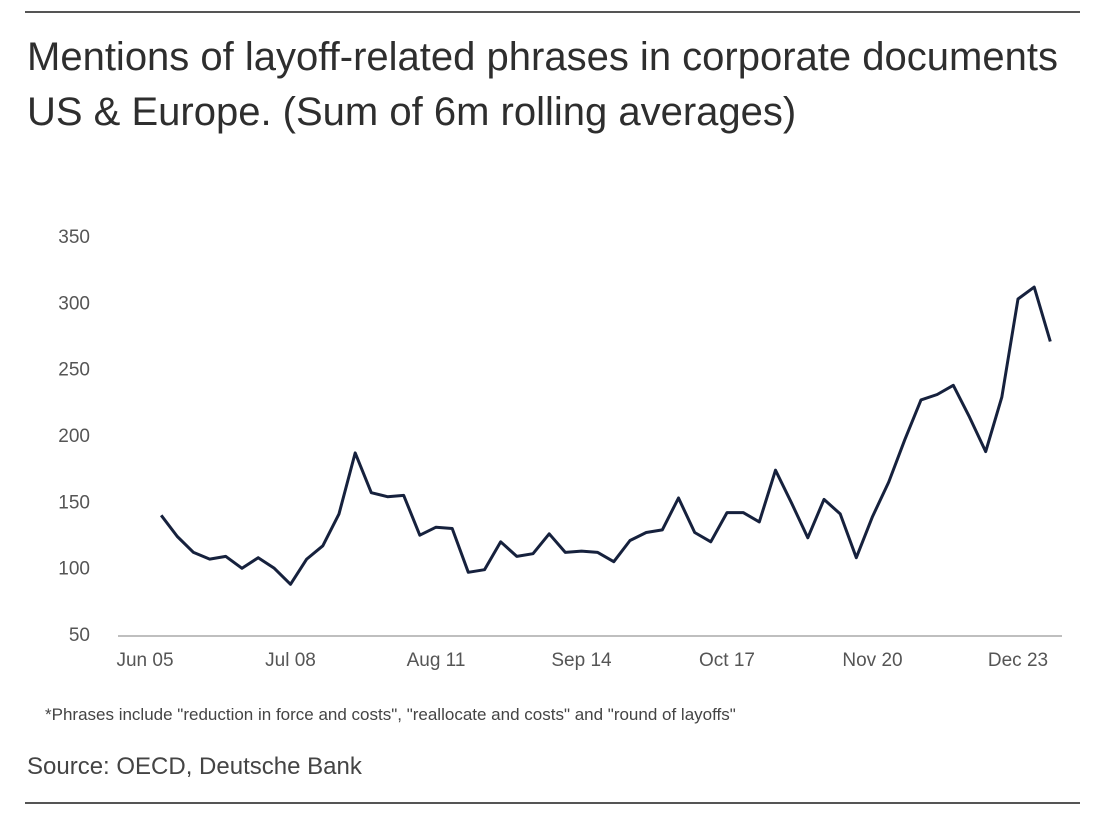  I want to click on y-tick-label: 100, so click(74, 569).